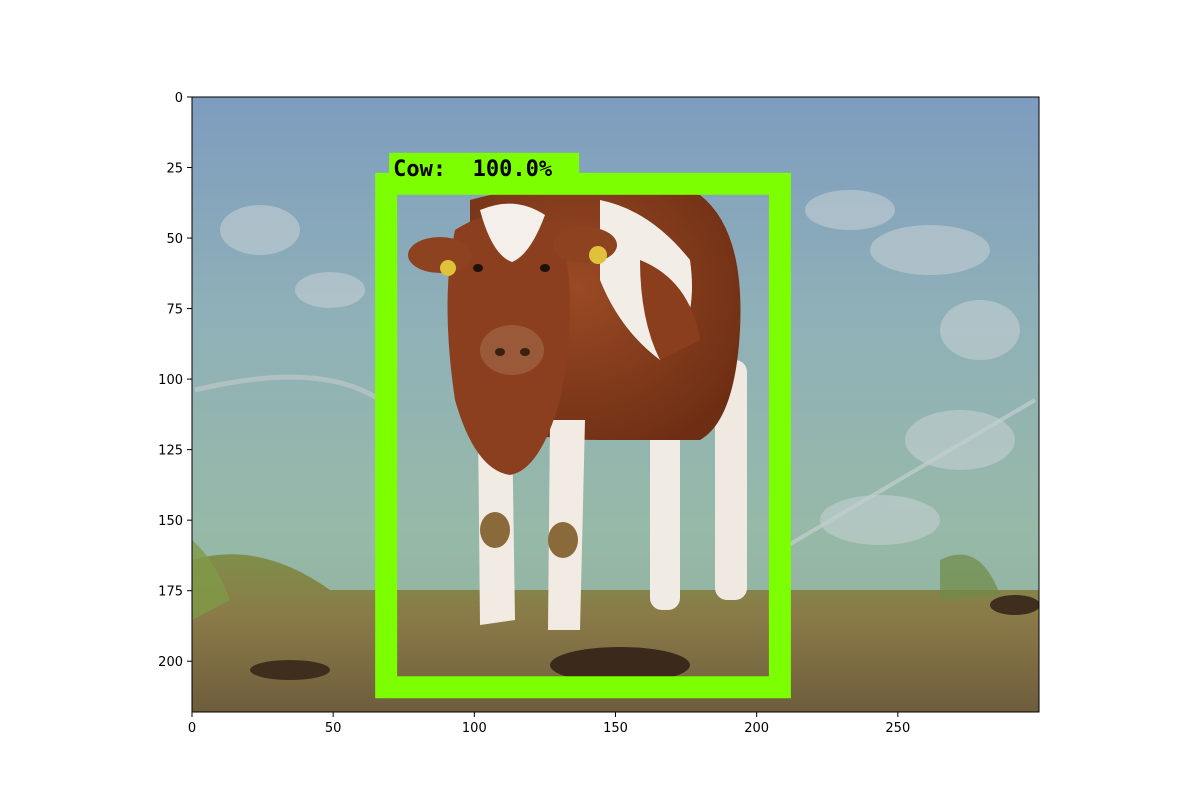  Describe the element at coordinates (474, 728) in the screenshot. I see `x-tick-label: 100` at that location.